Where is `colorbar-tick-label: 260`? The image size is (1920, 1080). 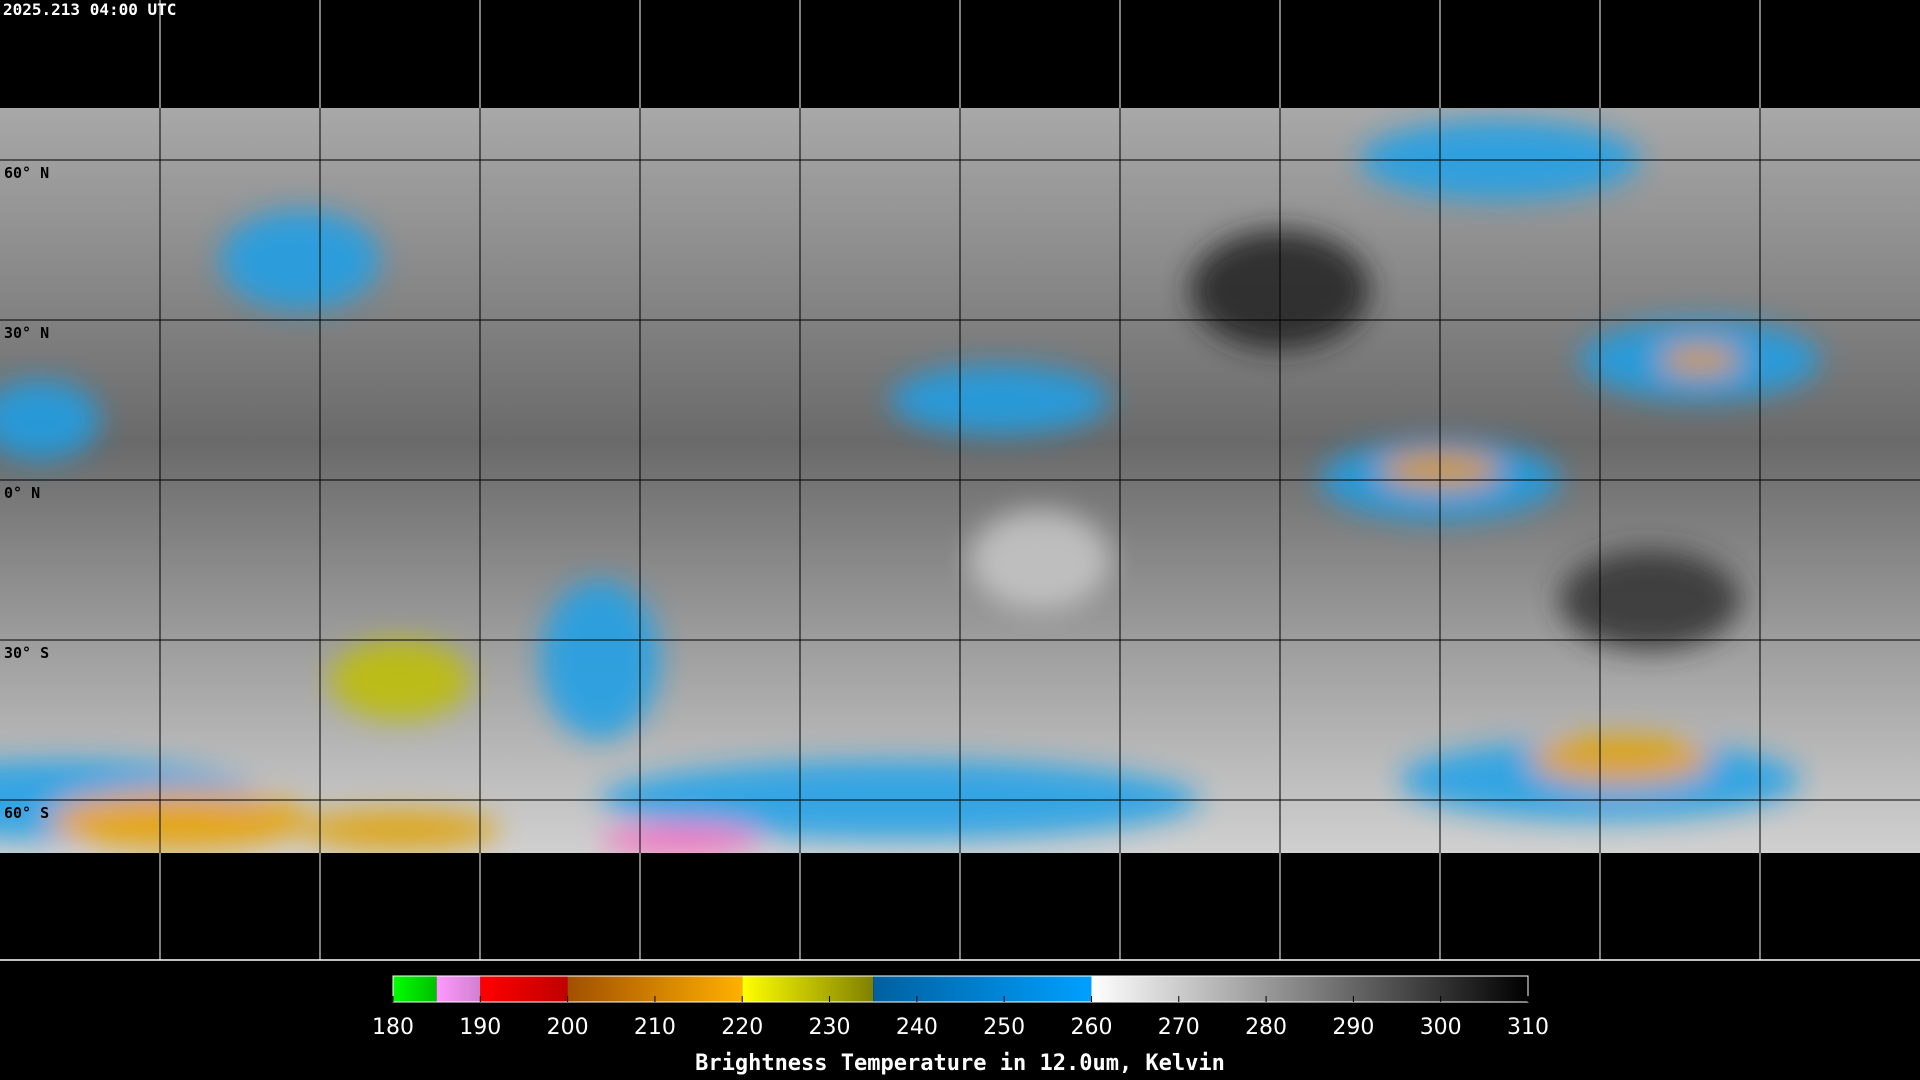
colorbar-tick-label: 260 is located at coordinates (1091, 1027).